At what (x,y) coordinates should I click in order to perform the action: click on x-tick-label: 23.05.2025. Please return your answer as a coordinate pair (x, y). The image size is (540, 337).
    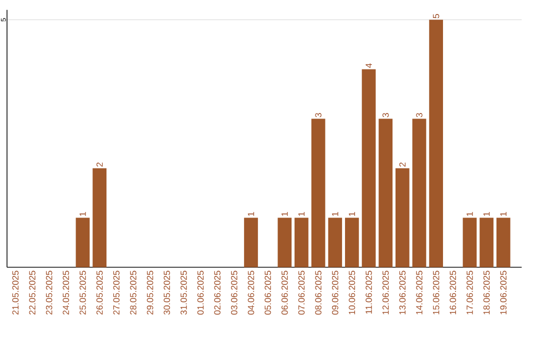
    Looking at the image, I should click on (49, 293).